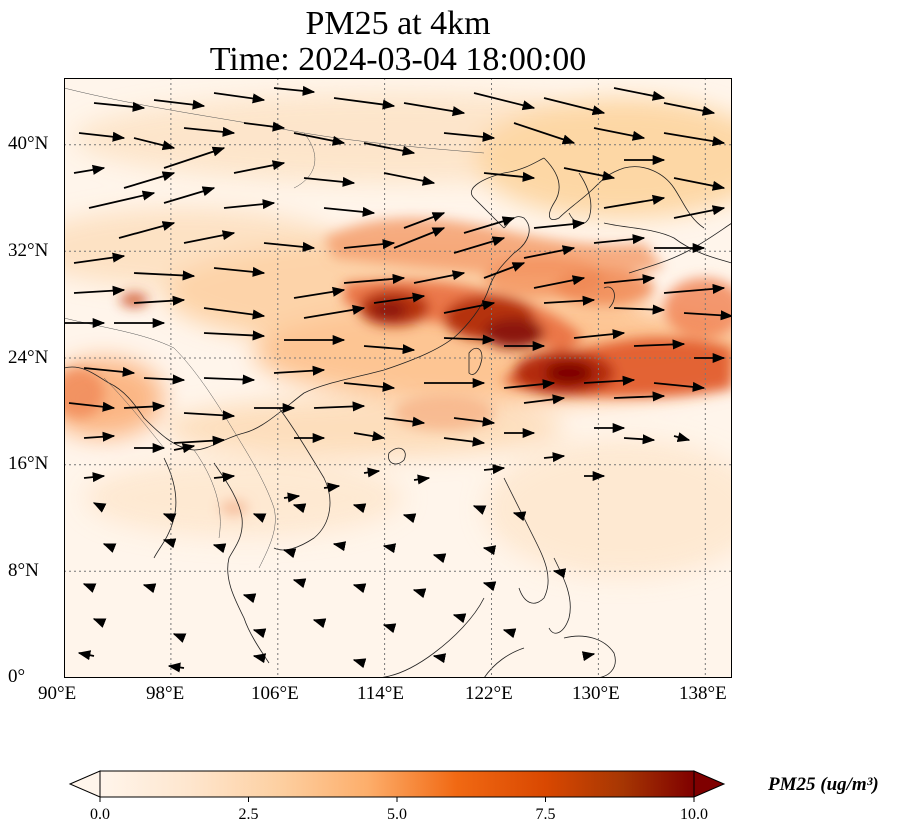 This screenshot has height=836, width=905. What do you see at coordinates (823, 784) in the screenshot?
I see `colorbar-label: PM25 (ug/m³)` at bounding box center [823, 784].